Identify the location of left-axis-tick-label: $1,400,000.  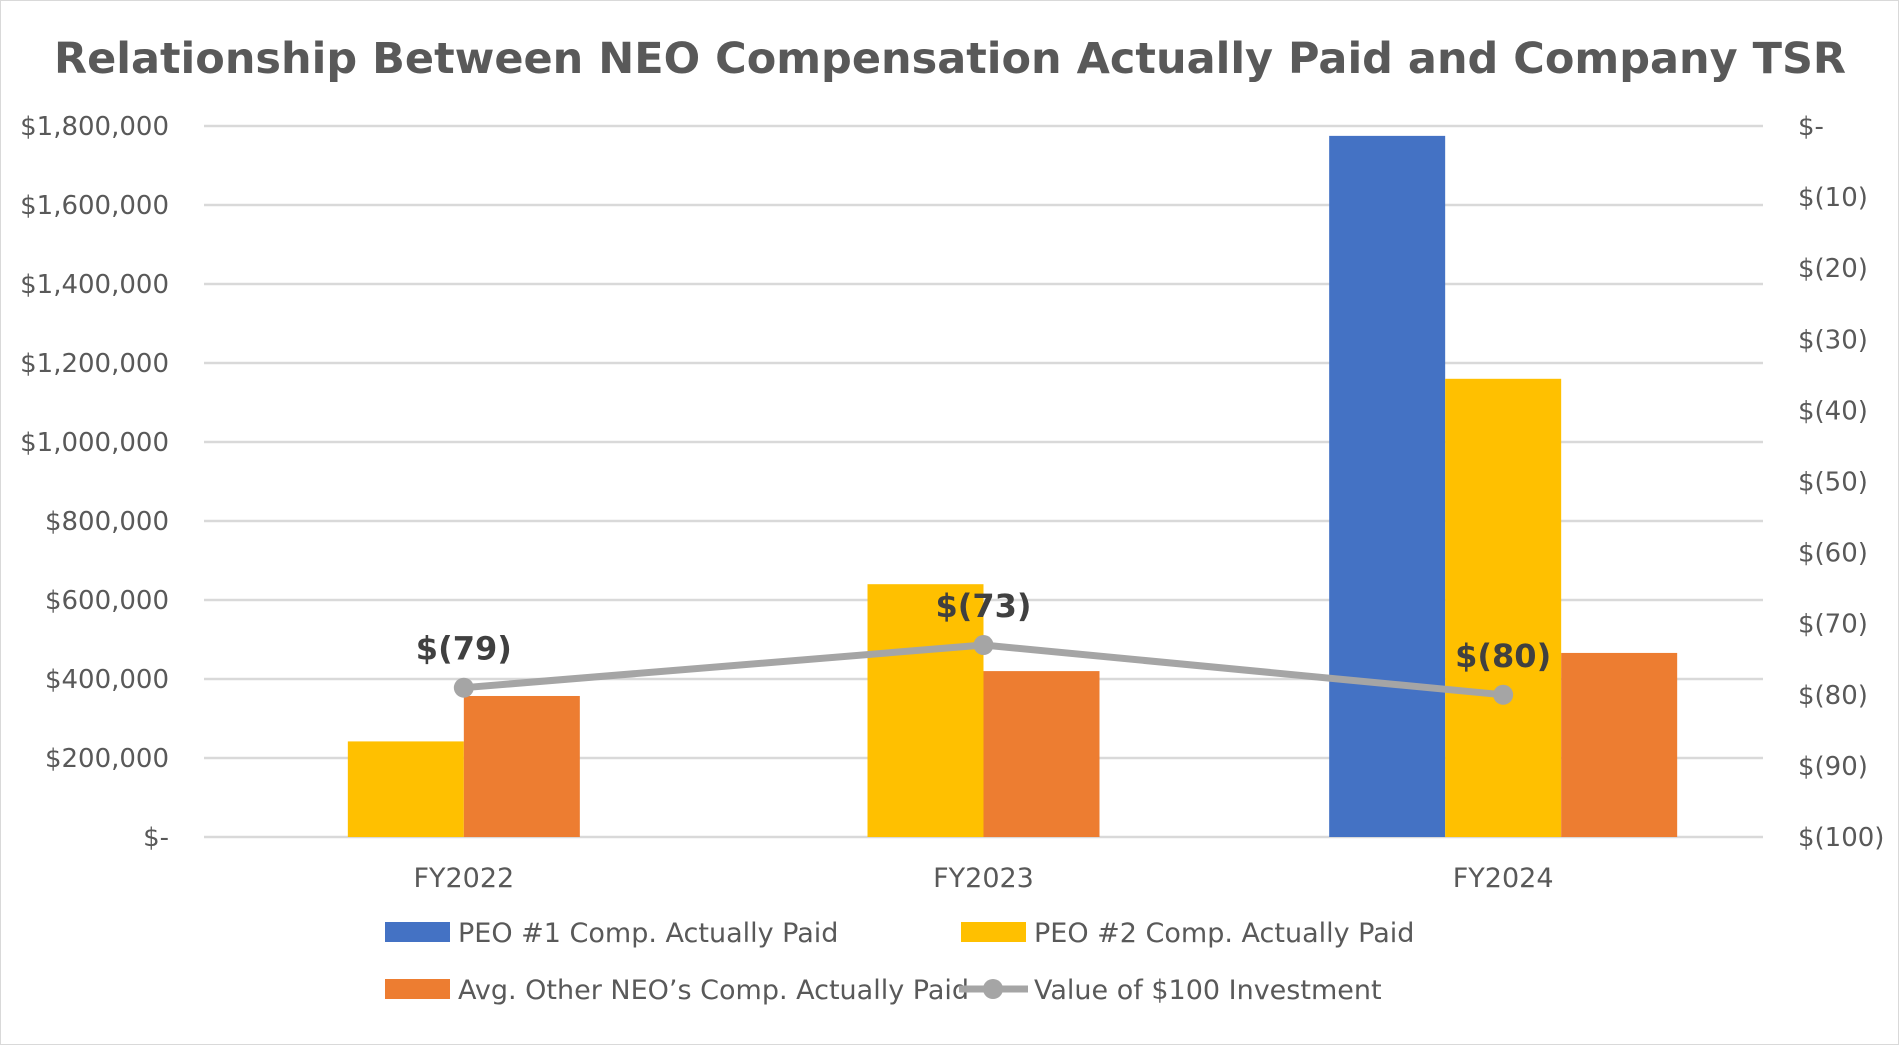
(94, 285).